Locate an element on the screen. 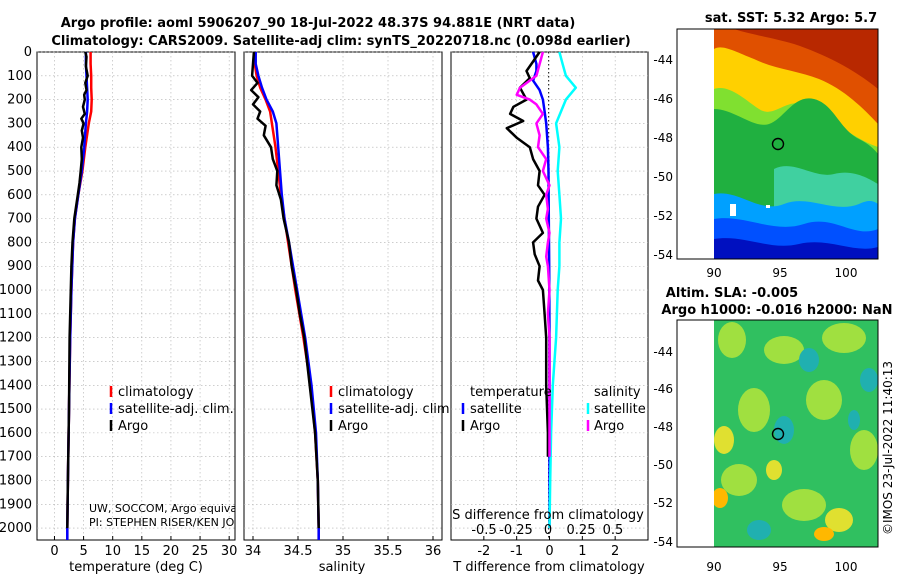 This screenshot has height=580, width=900. sst-map-title: sat. SST: 5.32 Argo: 5.7 is located at coordinates (791, 18).